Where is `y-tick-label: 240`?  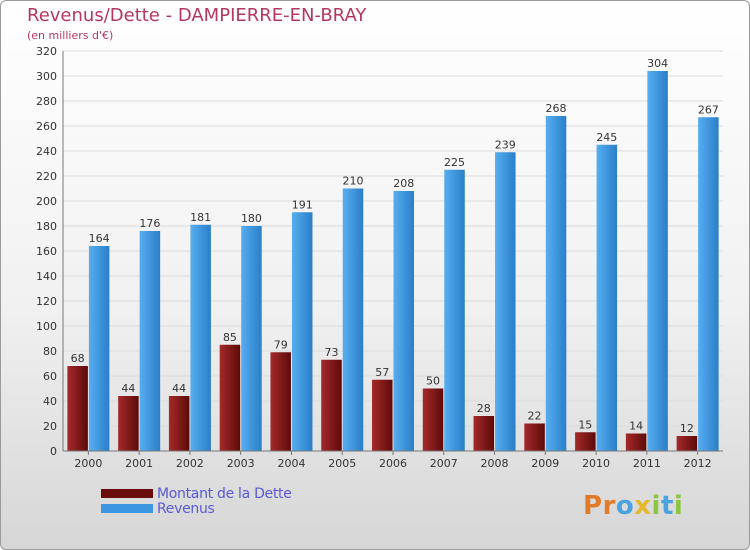 y-tick-label: 240 is located at coordinates (46, 151).